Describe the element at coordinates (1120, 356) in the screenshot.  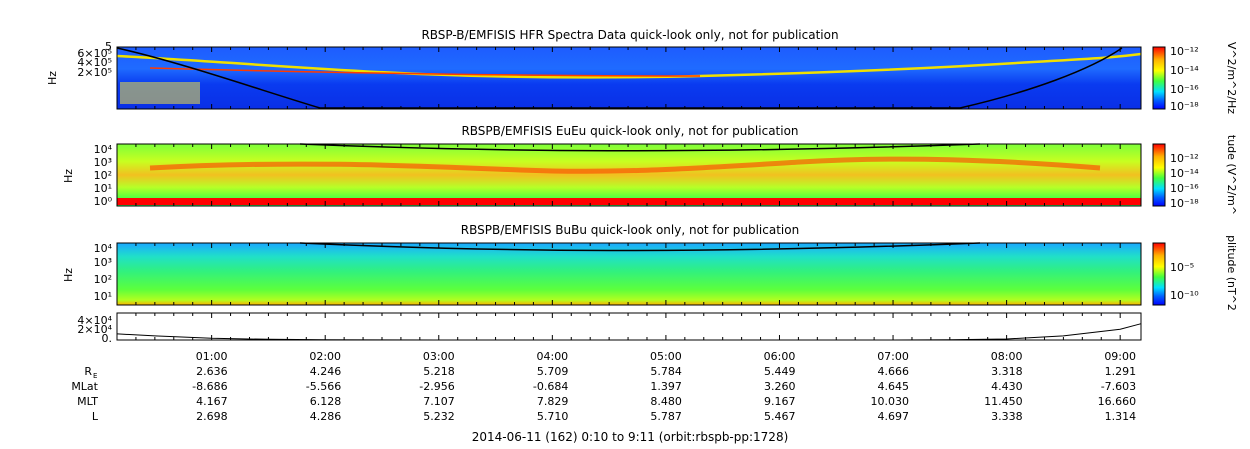
I see `time-tick-label: 09:00` at that location.